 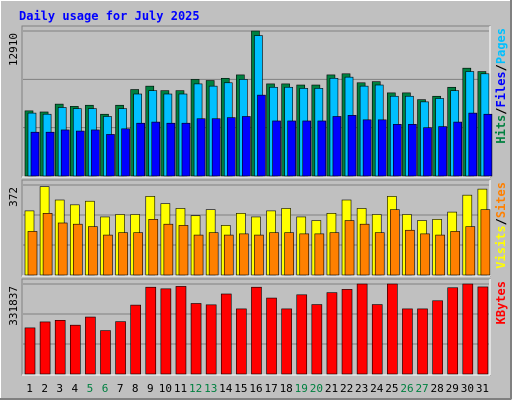 I want to click on x-tick-label-day-2: 2, so click(x=44, y=388).